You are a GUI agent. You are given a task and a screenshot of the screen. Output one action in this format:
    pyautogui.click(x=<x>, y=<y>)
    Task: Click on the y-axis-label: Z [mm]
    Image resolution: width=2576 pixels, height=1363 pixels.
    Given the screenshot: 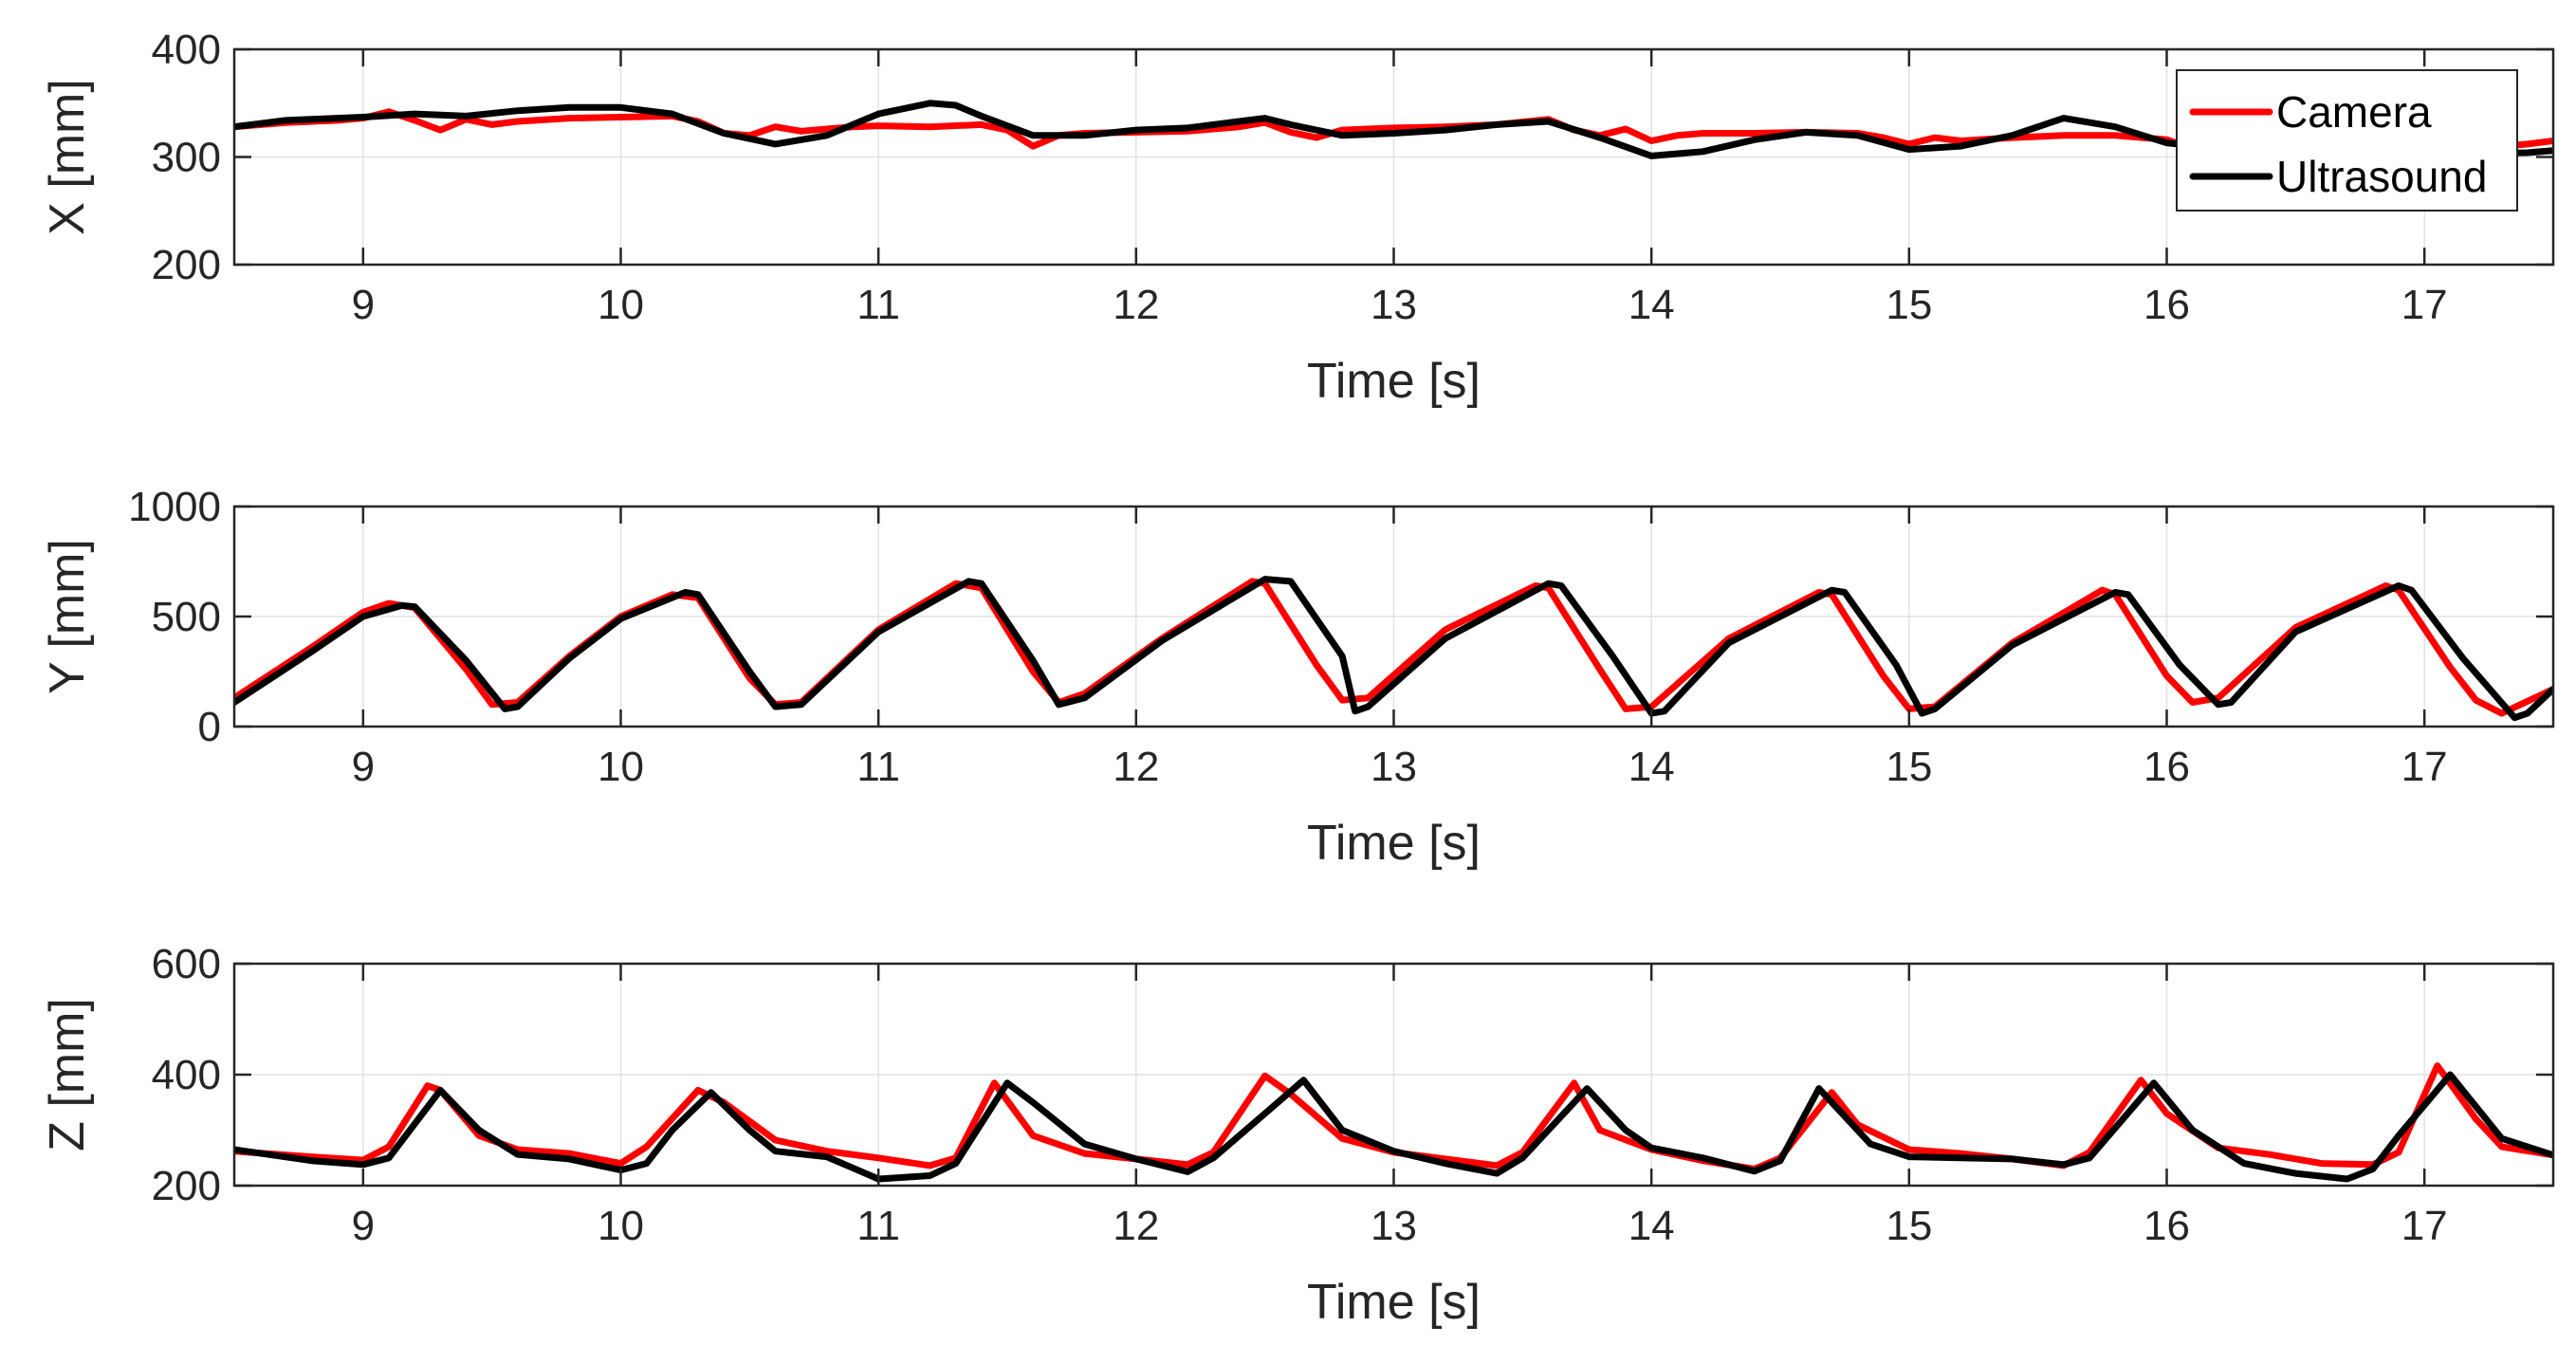 What is the action you would take?
    pyautogui.click(x=67, y=1075)
    